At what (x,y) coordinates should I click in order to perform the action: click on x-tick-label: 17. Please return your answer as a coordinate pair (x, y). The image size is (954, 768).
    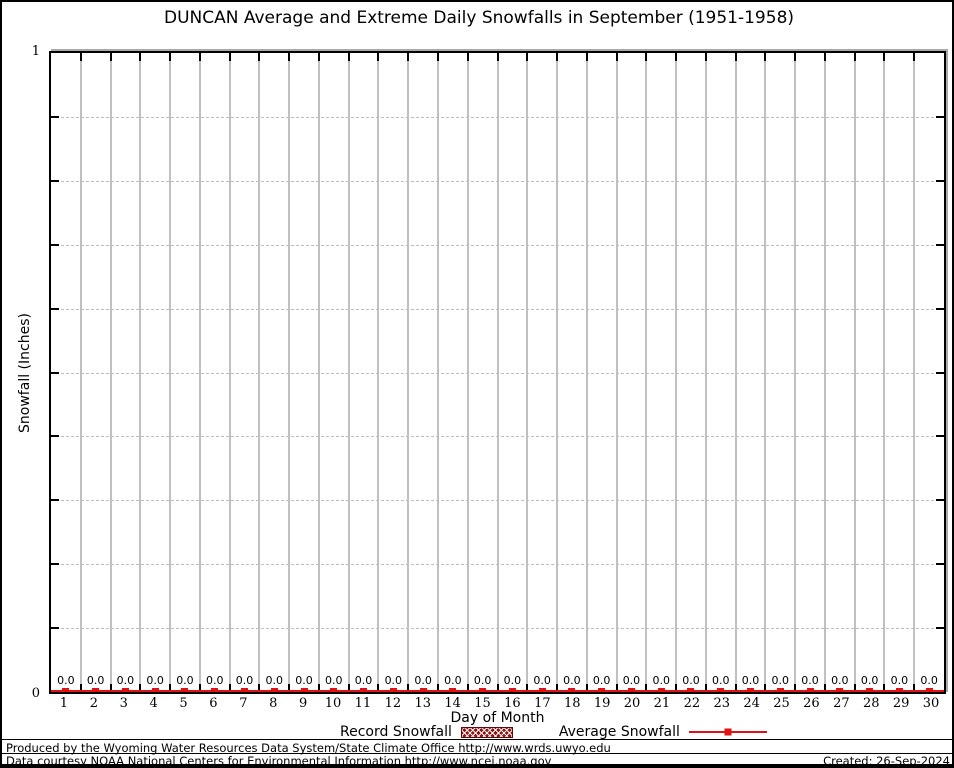
    Looking at the image, I should click on (542, 703).